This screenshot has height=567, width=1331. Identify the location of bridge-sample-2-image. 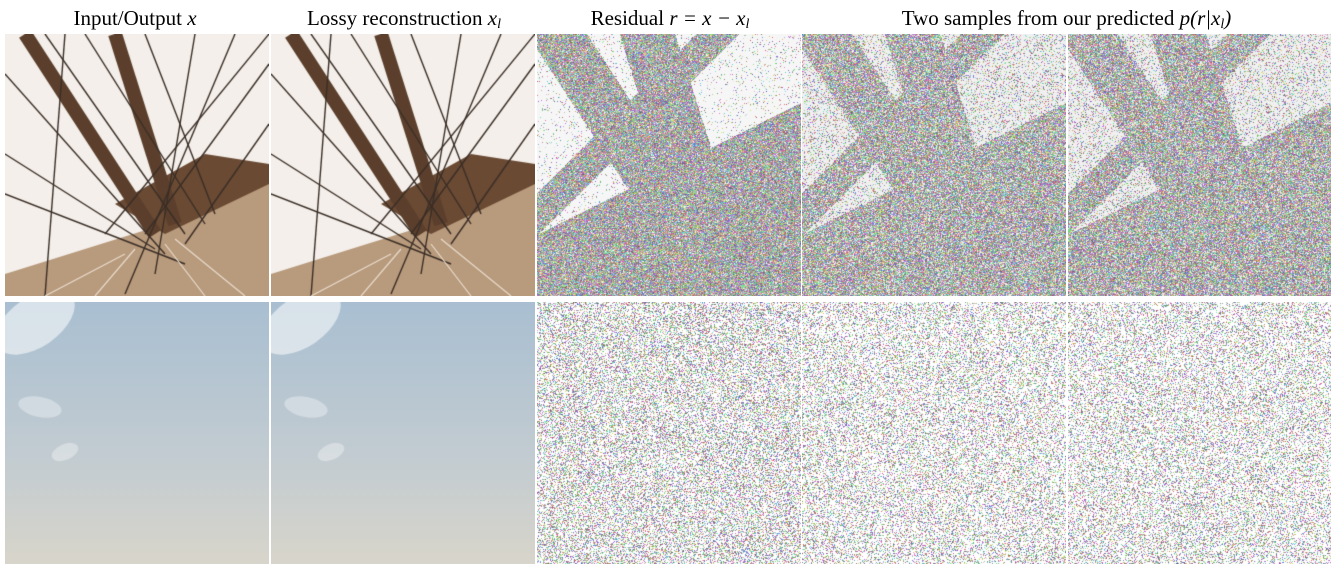
(1199, 165).